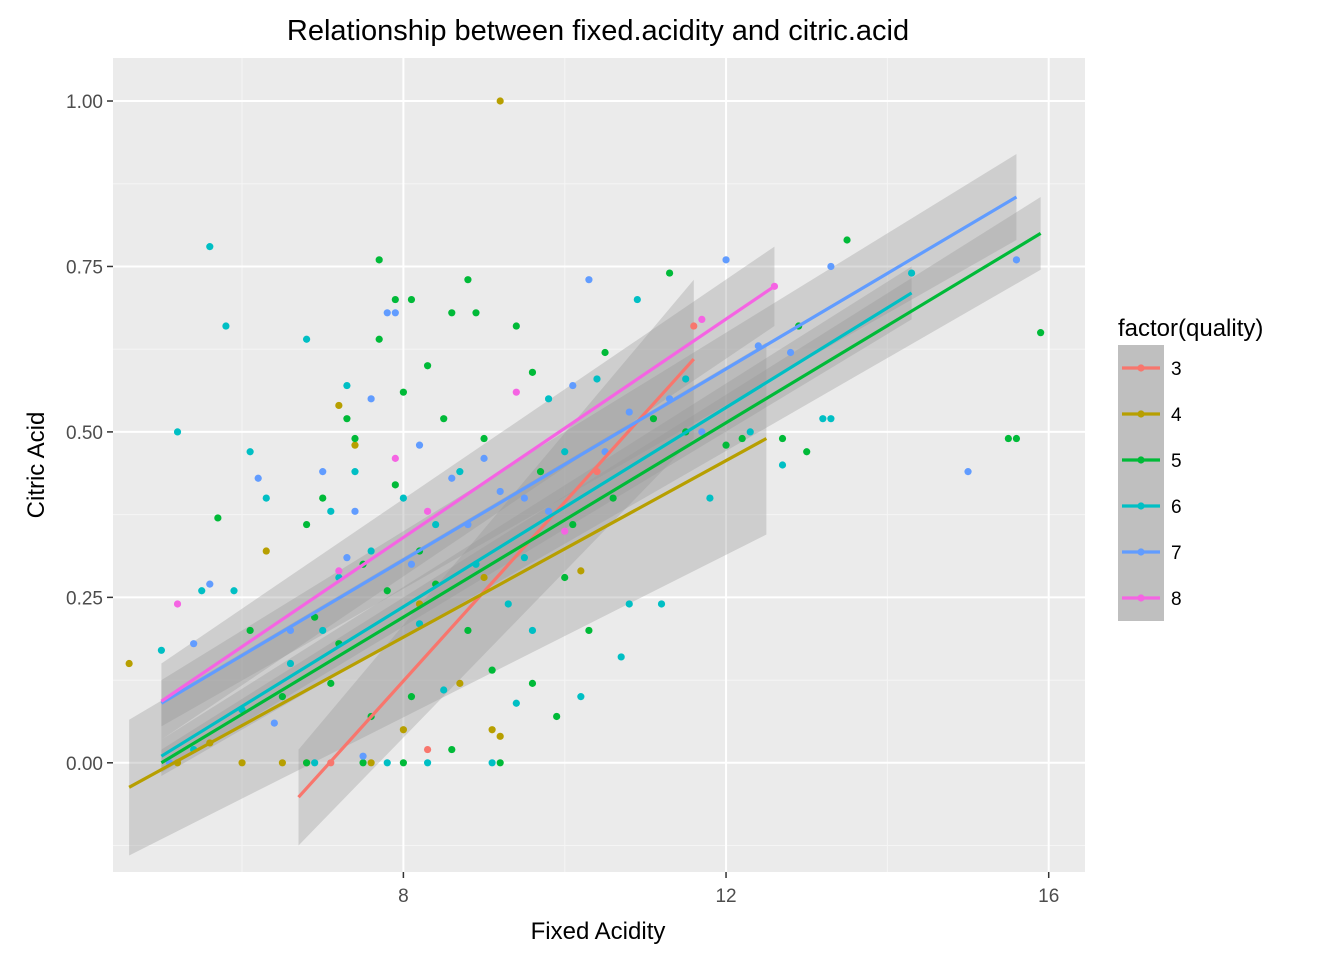  Describe the element at coordinates (1048, 896) in the screenshot. I see `x-tick-label: 16` at that location.